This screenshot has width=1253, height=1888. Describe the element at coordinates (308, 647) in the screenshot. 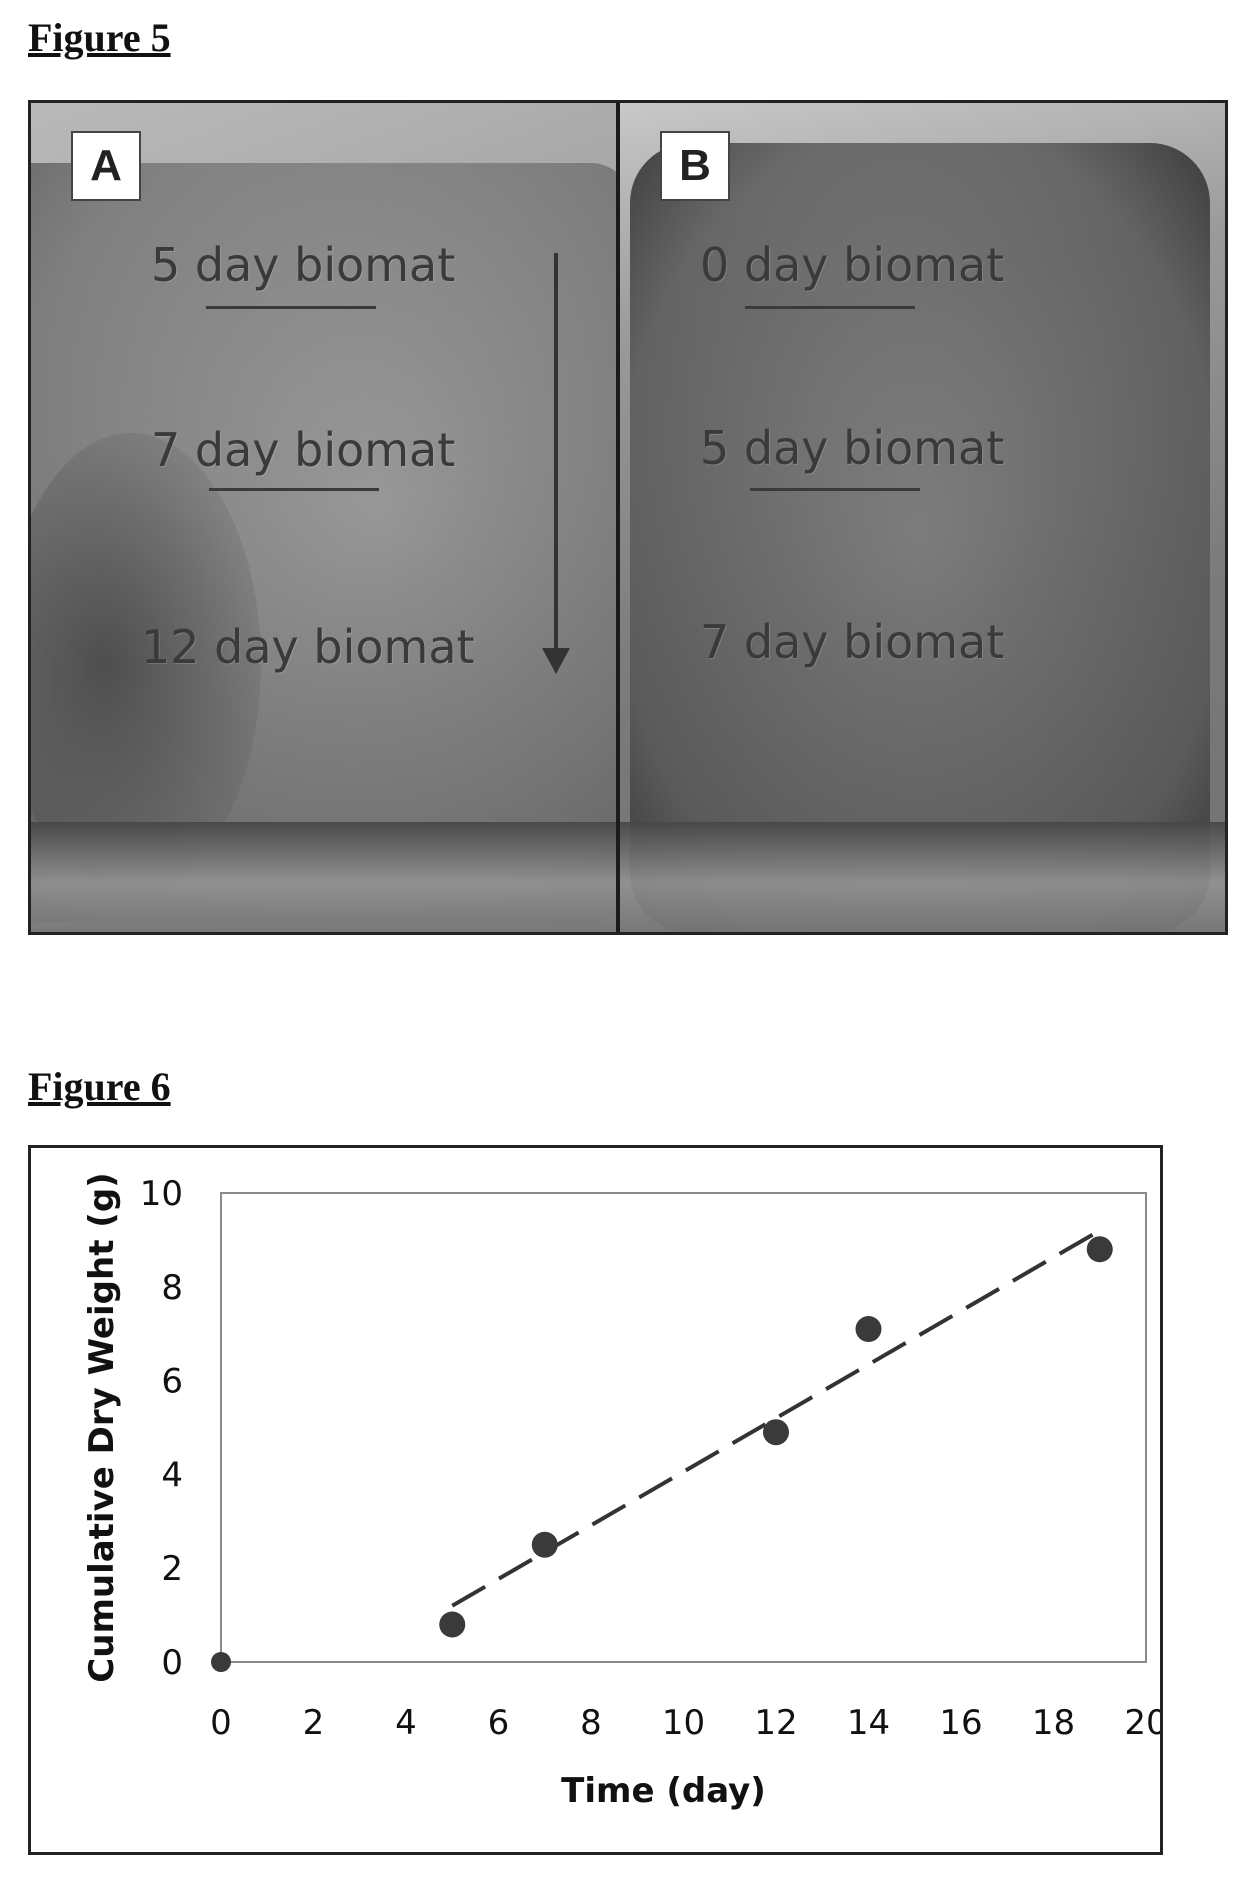

I see `panel-a-item-3: 12 day biomat` at that location.